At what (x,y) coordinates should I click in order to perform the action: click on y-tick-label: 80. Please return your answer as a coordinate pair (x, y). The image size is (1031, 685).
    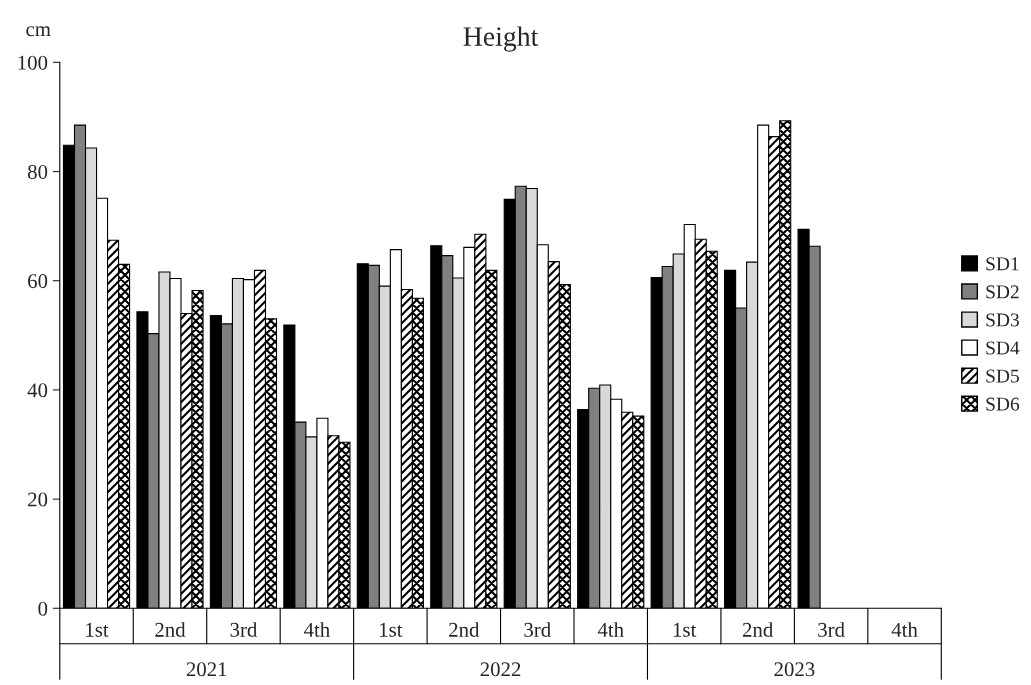
    Looking at the image, I should click on (37, 171).